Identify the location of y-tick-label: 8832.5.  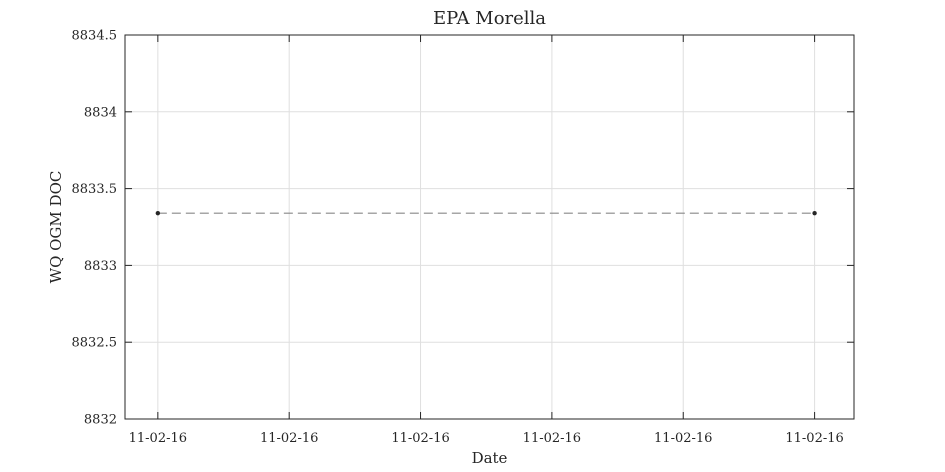
(95, 343).